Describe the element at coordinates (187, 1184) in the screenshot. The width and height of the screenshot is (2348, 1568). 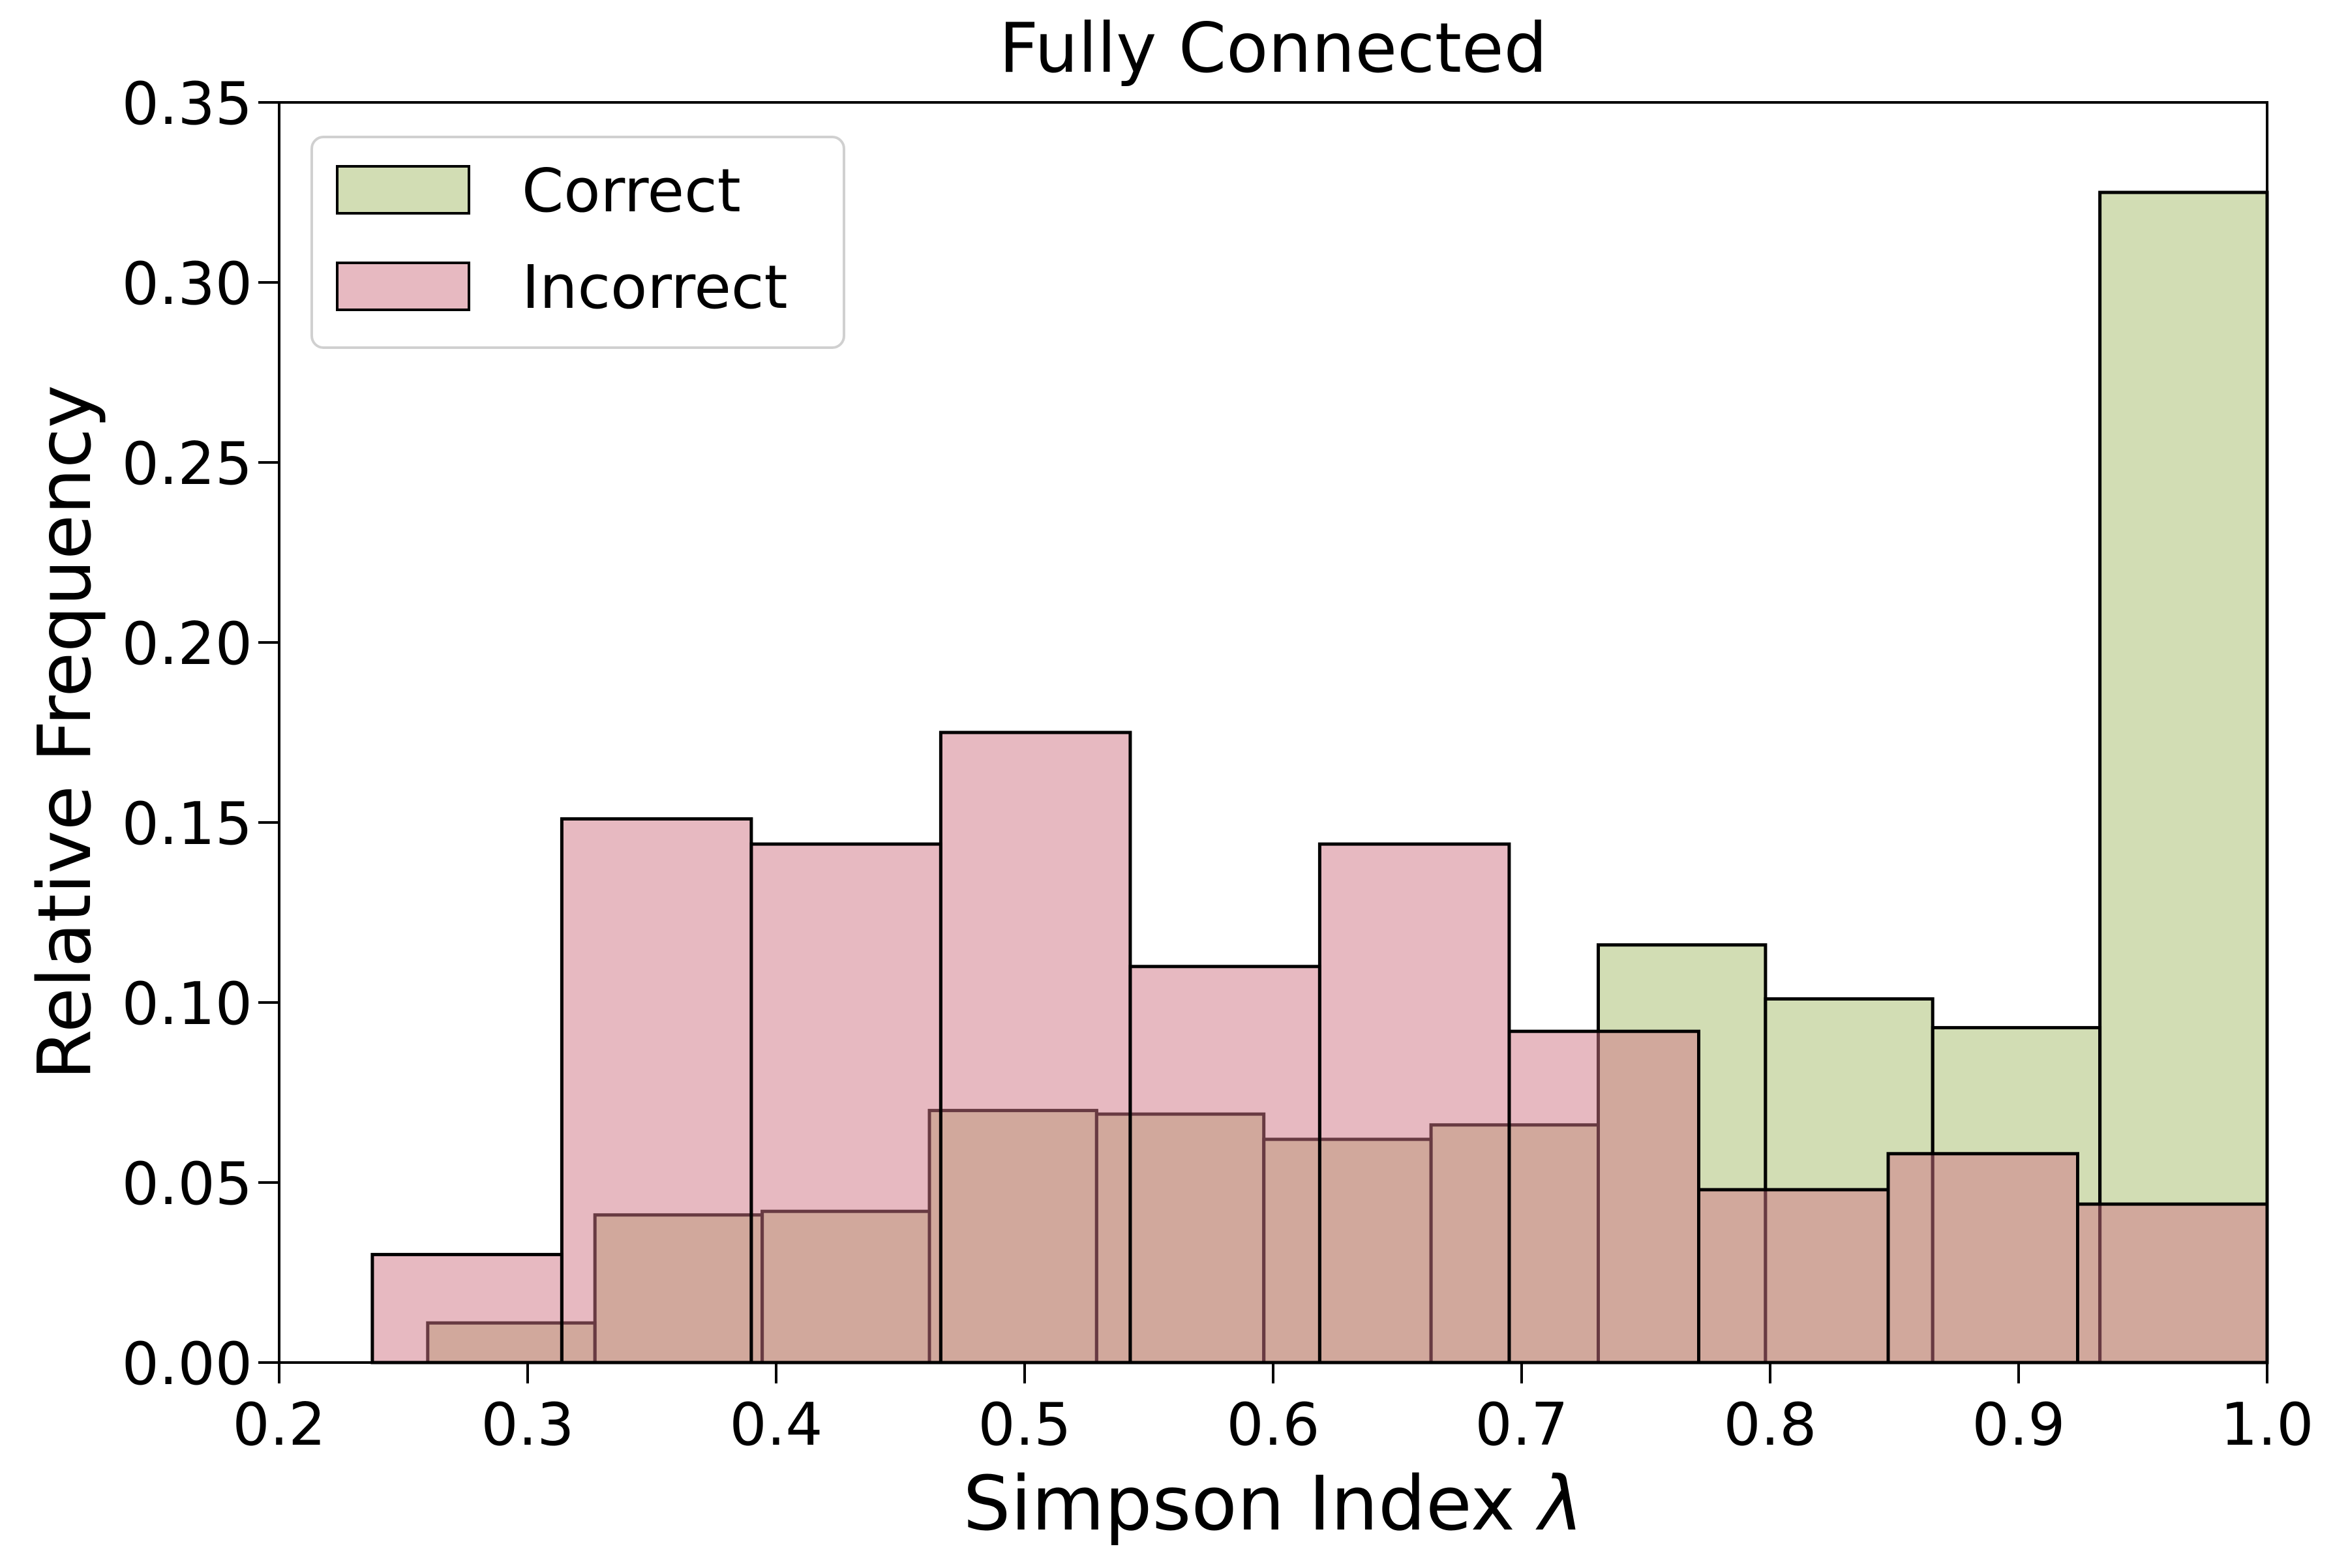
I see `y-tick-label-0.05: 0.05` at that location.